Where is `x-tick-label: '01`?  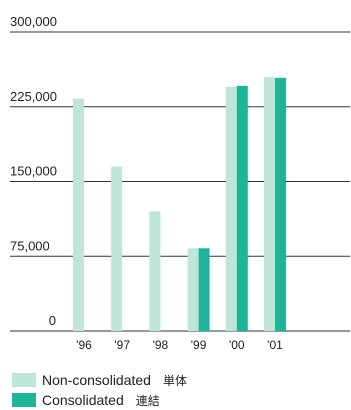 x-tick-label: '01 is located at coordinates (275, 345).